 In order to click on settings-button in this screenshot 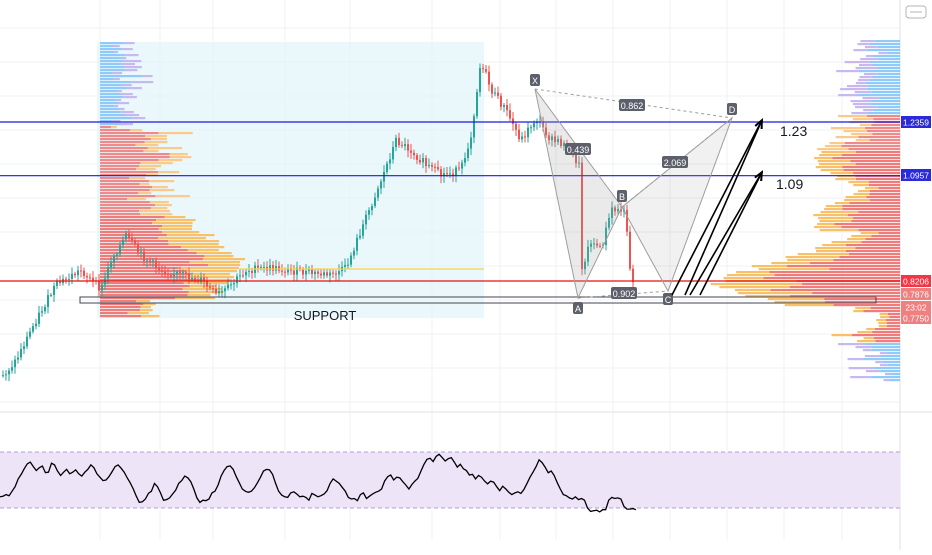, I will do `click(916, 12)`.